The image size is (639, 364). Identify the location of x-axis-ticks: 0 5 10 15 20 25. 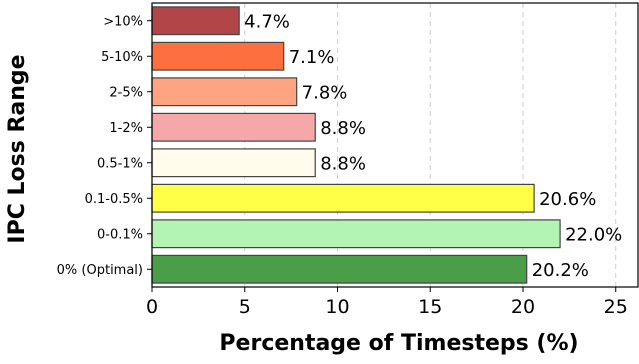
(387, 302).